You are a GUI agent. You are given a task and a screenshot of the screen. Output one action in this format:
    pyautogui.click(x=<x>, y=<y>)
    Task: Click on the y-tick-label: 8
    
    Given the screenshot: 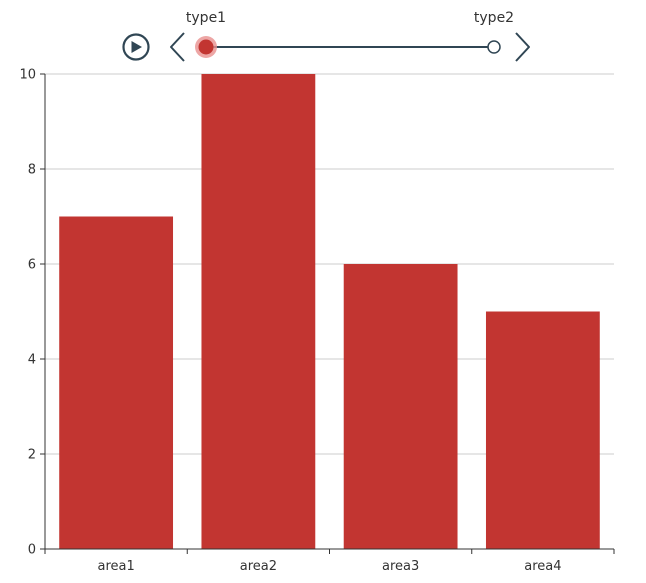 What is the action you would take?
    pyautogui.click(x=32, y=170)
    